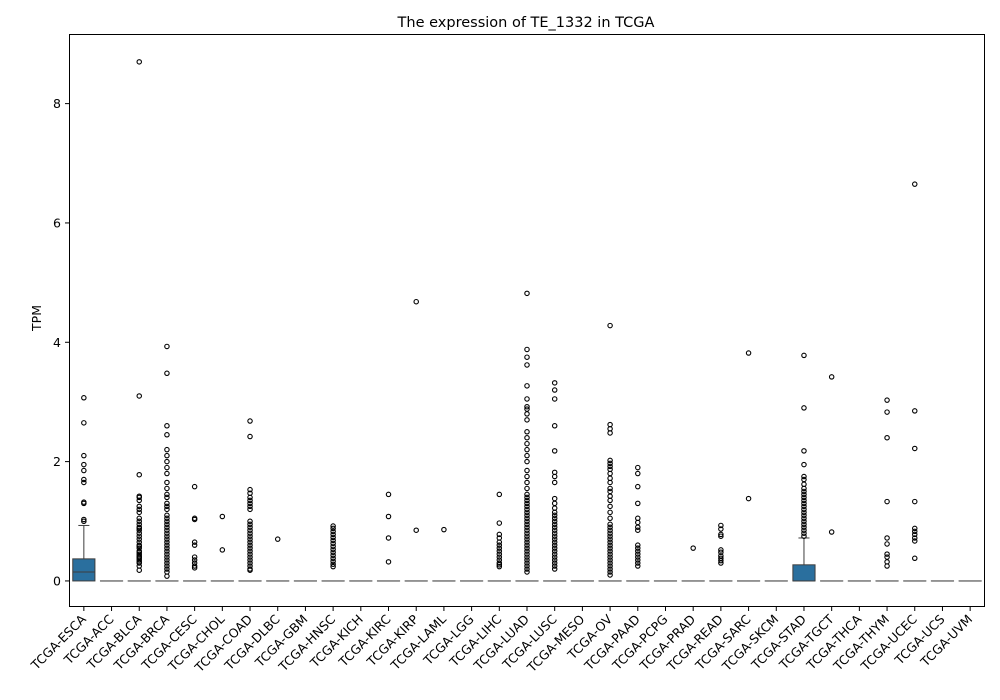 The image size is (1000, 700). Describe the element at coordinates (804, 573) in the screenshot. I see `box` at that location.